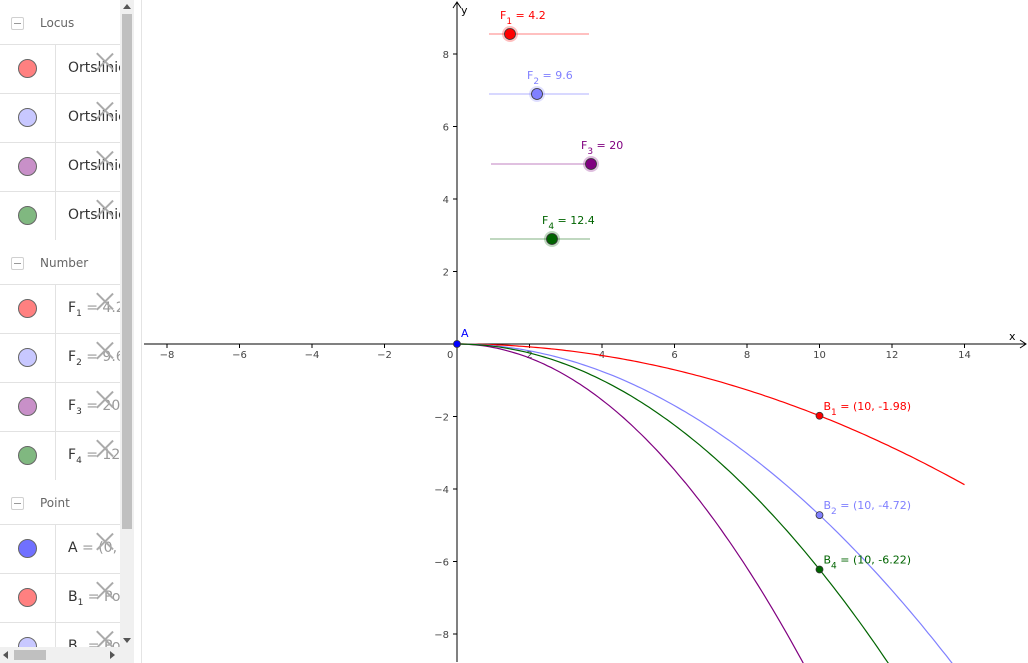 This screenshot has height=663, width=1028. I want to click on x-tick-label: −8, so click(167, 355).